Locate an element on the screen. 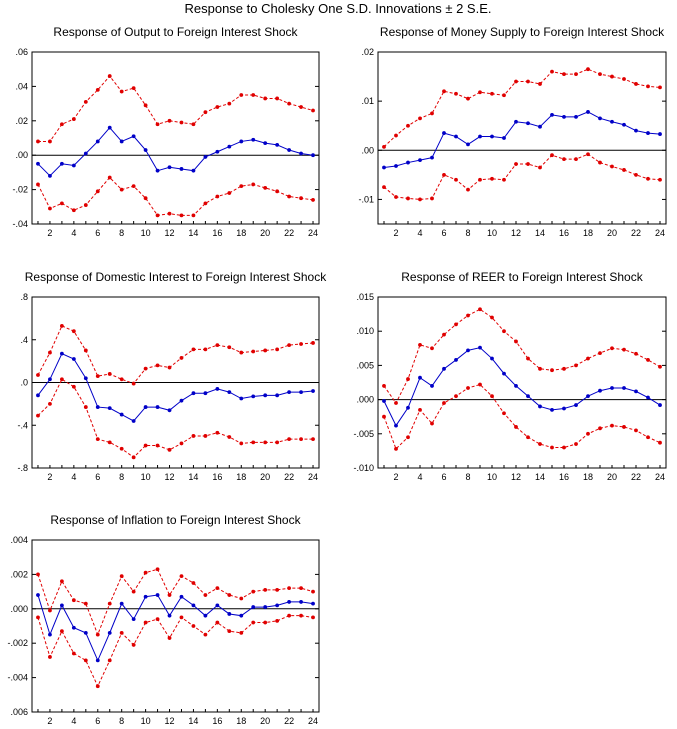 Image resolution: width=677 pixels, height=729 pixels. y-tick-label: -.8 is located at coordinates (22, 468).